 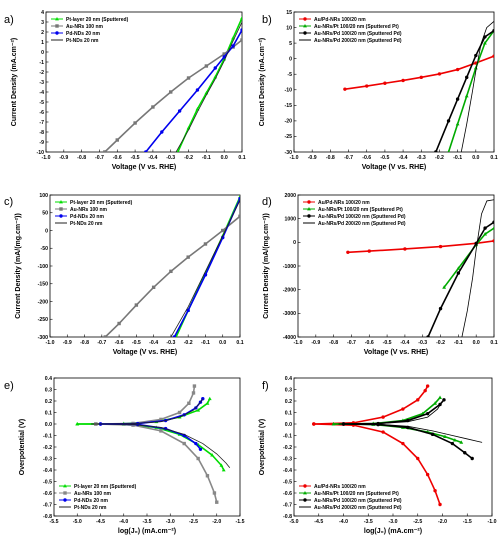 What do you see at coordinates (105, 487) in the screenshot?
I see `legend-label: Pt-layer 20 nm (Sputtered)` at bounding box center [105, 487].